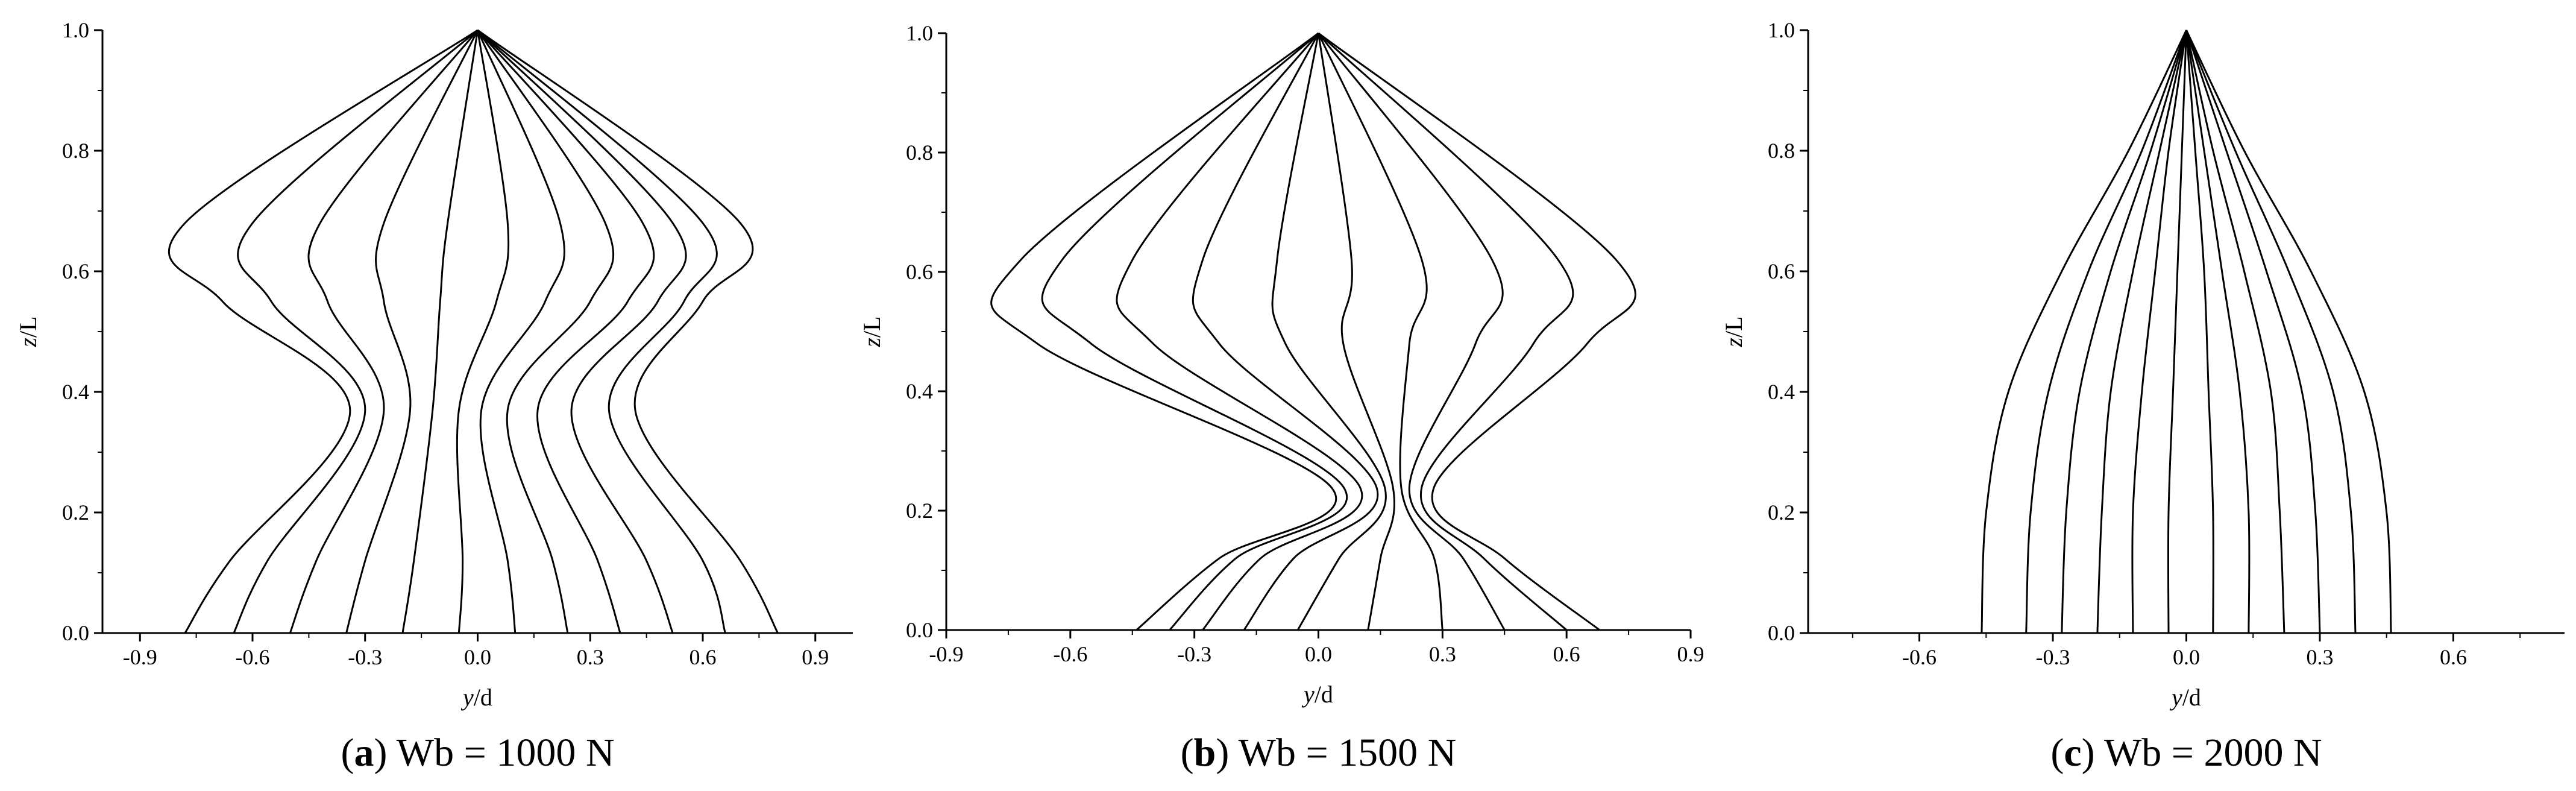  I want to click on panel-caption: (c) Wb = 2000 N, so click(2186, 753).